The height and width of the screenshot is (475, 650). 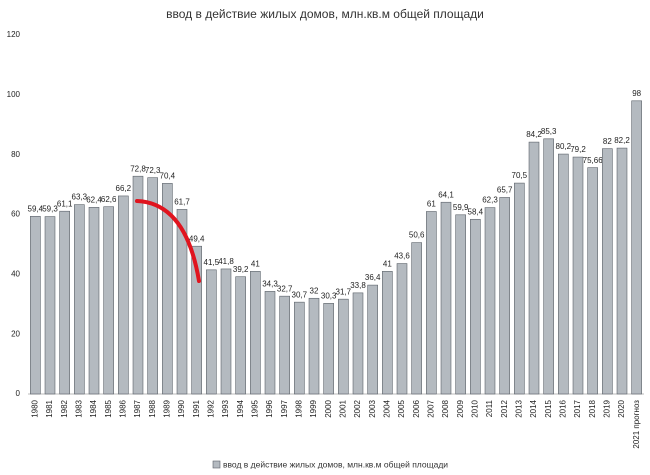 I want to click on data-label: 59,4, so click(x=36, y=208).